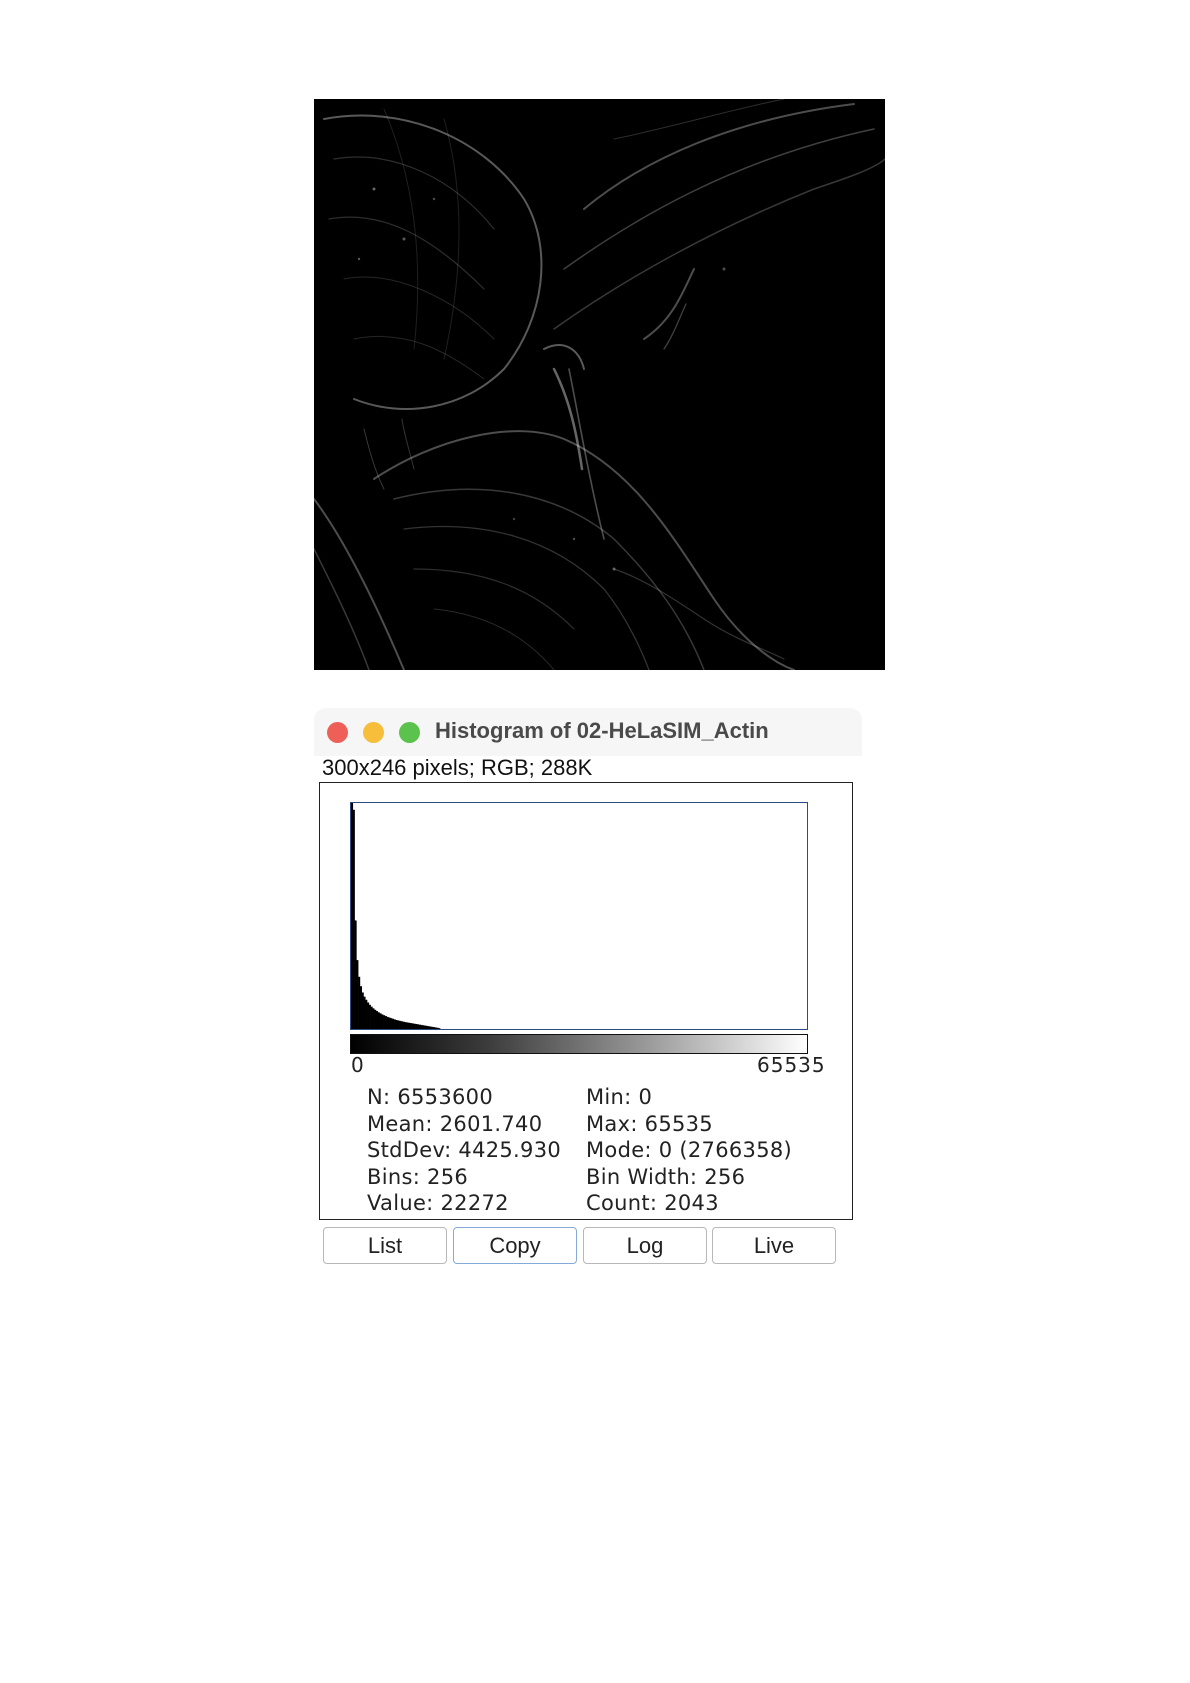 This screenshot has width=1190, height=1683. Describe the element at coordinates (602, 730) in the screenshot. I see `window-title: Histogram of 02-HeLaSIM_Actin` at that location.